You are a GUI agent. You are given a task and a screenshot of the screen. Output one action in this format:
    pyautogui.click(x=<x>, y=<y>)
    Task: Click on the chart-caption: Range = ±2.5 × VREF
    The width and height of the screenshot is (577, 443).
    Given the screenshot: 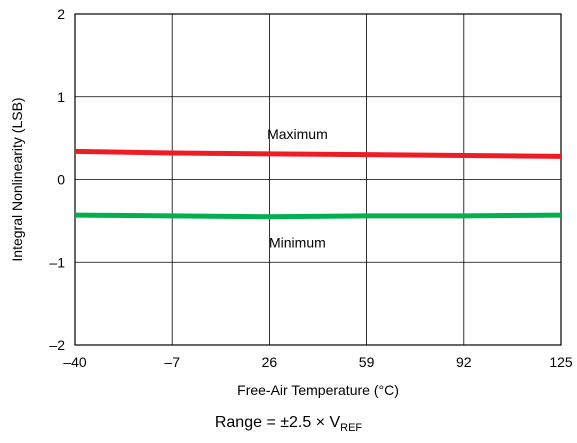 What is the action you would take?
    pyautogui.click(x=288, y=424)
    